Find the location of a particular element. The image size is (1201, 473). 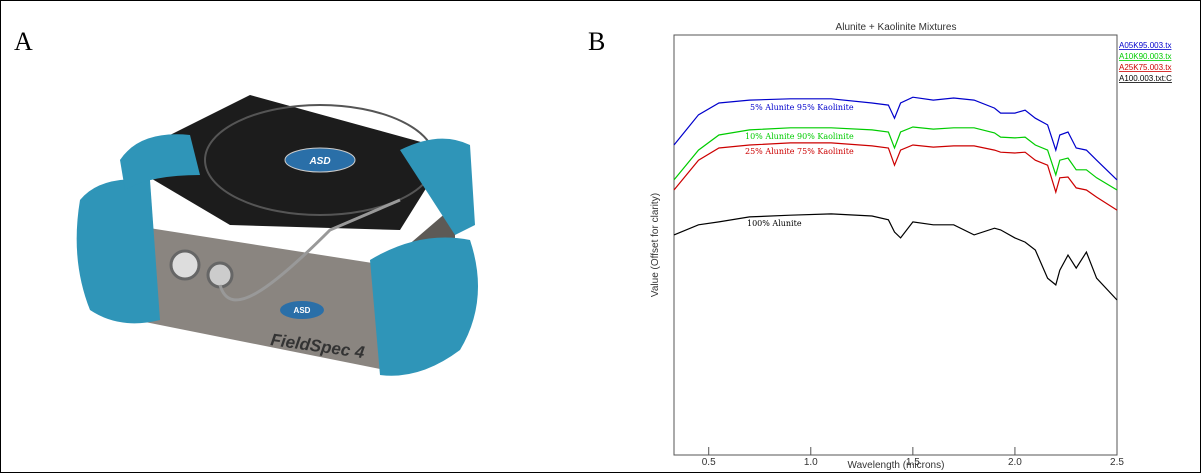

series-annotation: 25% Alunite 75% Kaolinite is located at coordinates (799, 151).